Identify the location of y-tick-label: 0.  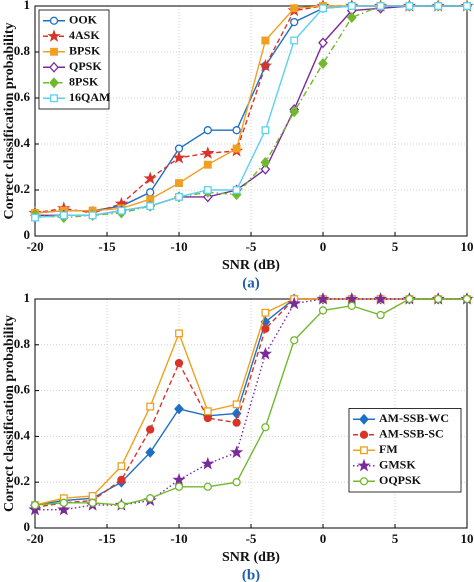
(27, 526).